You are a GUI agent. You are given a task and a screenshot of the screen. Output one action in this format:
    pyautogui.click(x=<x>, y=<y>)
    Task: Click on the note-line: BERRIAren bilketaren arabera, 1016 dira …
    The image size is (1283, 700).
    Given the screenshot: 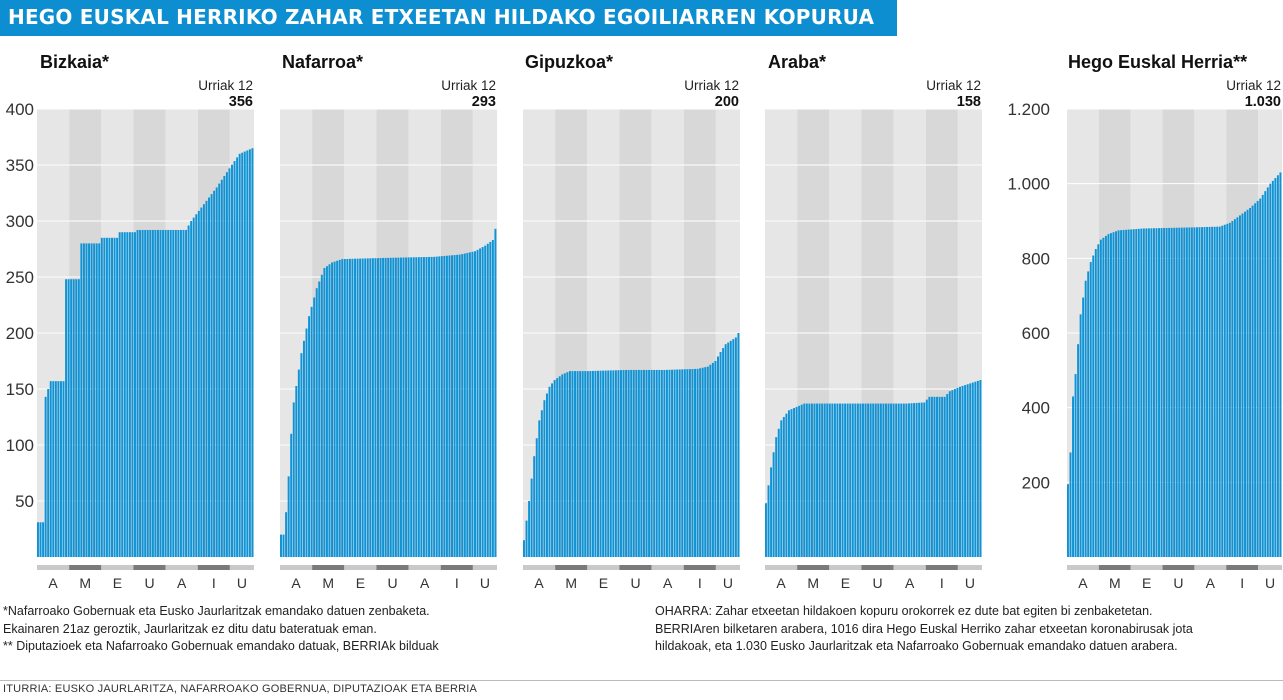 What is the action you would take?
    pyautogui.click(x=924, y=628)
    